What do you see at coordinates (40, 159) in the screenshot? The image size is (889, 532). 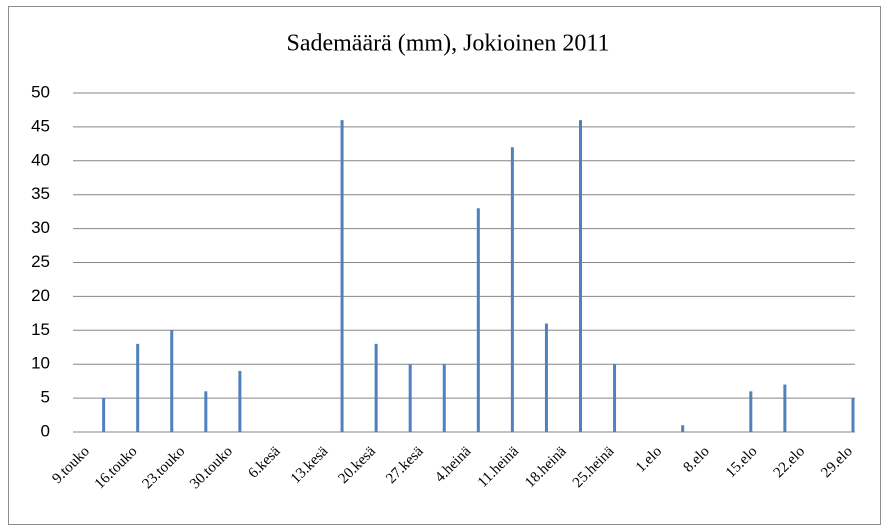 I see `y-tick-label: 40` at bounding box center [40, 159].